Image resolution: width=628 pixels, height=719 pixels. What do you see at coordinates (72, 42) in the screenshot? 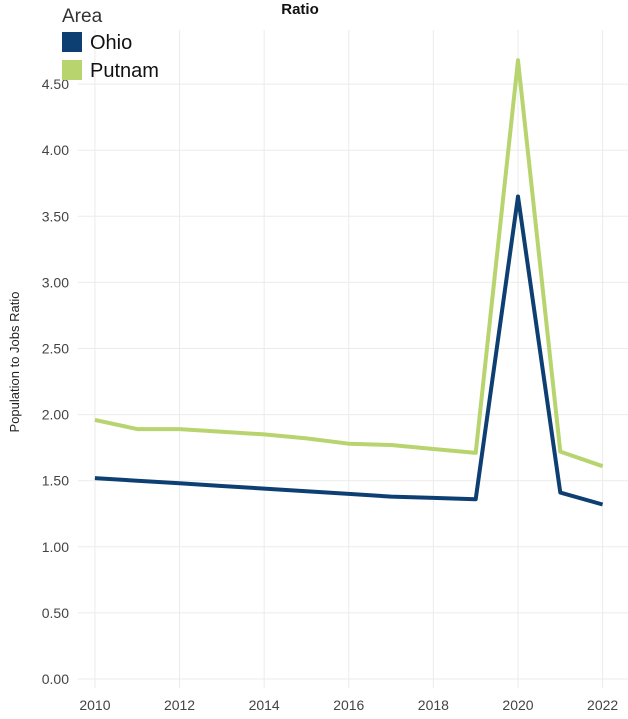
I see `legend-swatch-ohio` at bounding box center [72, 42].